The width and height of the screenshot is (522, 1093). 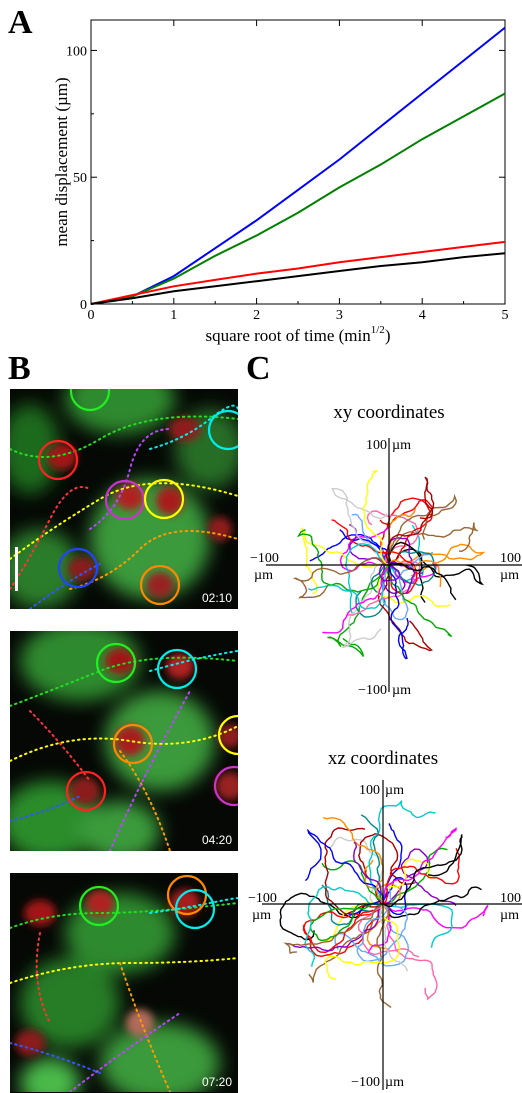 What do you see at coordinates (124, 983) in the screenshot?
I see `micro-frame-3: 07:20` at bounding box center [124, 983].